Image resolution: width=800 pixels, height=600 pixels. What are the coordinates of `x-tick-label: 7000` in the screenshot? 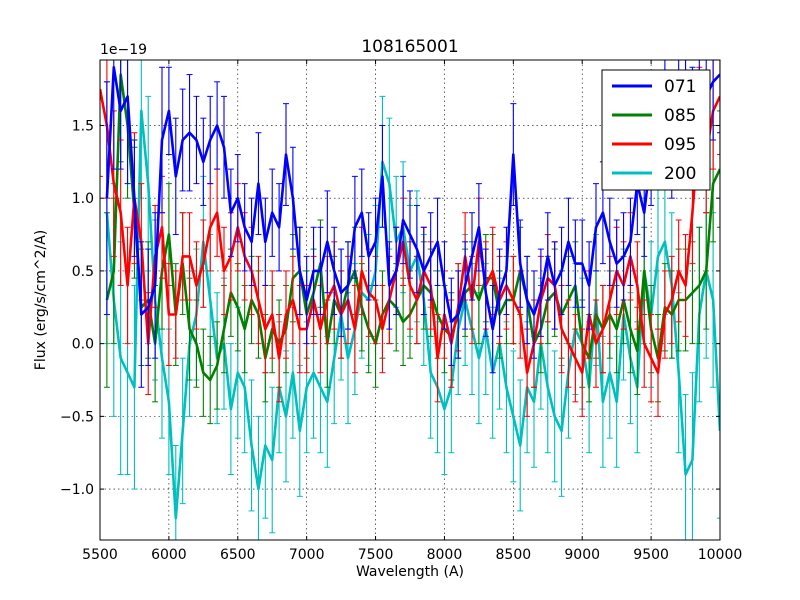 It's located at (307, 555).